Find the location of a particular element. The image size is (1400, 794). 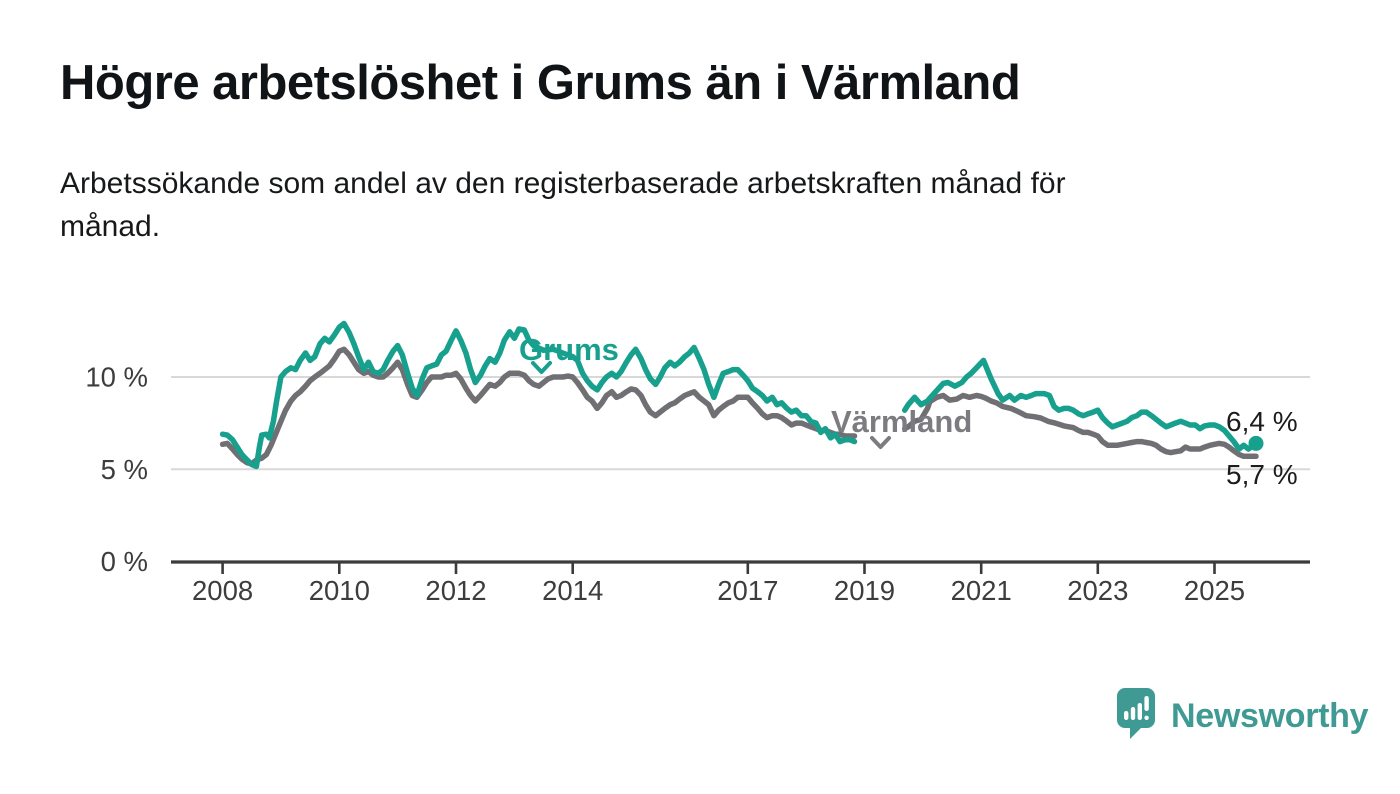

page-title: Högre arbetslöshet i Grums än i Värmland is located at coordinates (540, 83).